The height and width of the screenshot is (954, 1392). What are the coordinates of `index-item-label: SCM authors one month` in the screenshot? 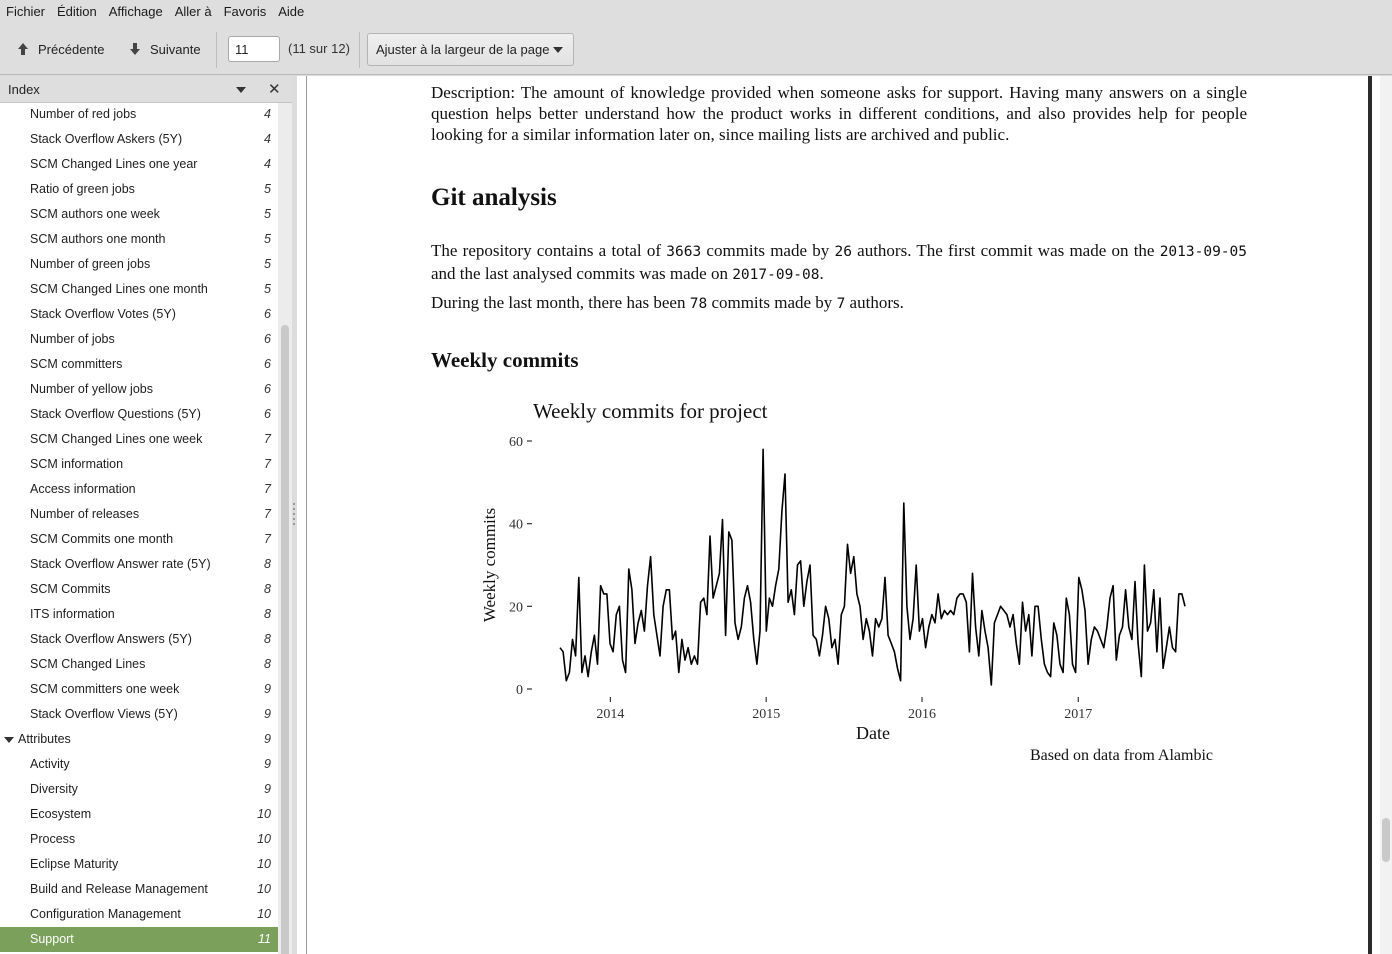 It's located at (98, 239).